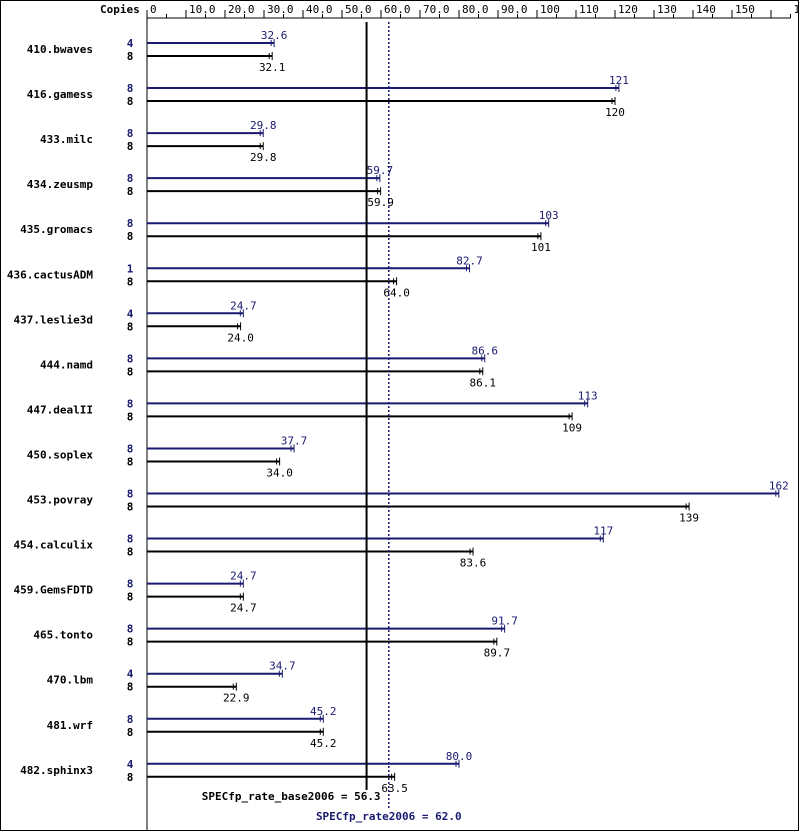 Image resolution: width=799 pixels, height=831 pixels. What do you see at coordinates (240, 337) in the screenshot?
I see `base-value-label: 24.0` at bounding box center [240, 337].